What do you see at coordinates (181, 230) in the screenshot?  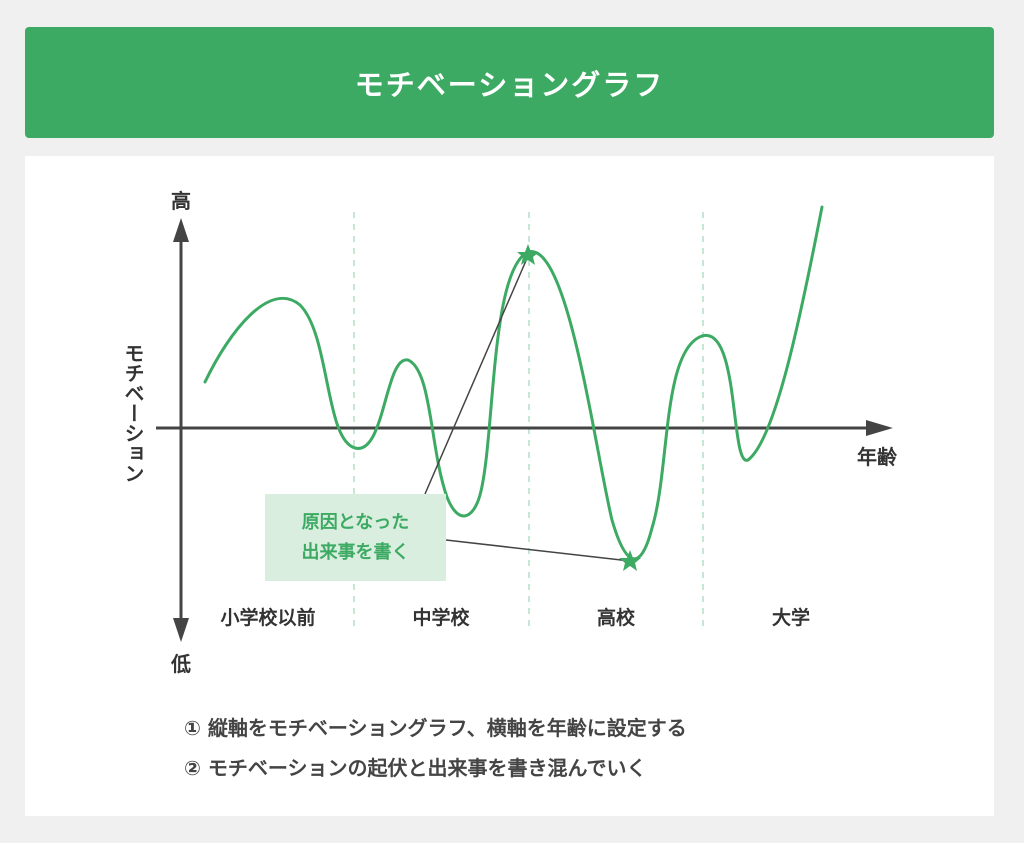 I see `y-axis-arrow-up-icon` at bounding box center [181, 230].